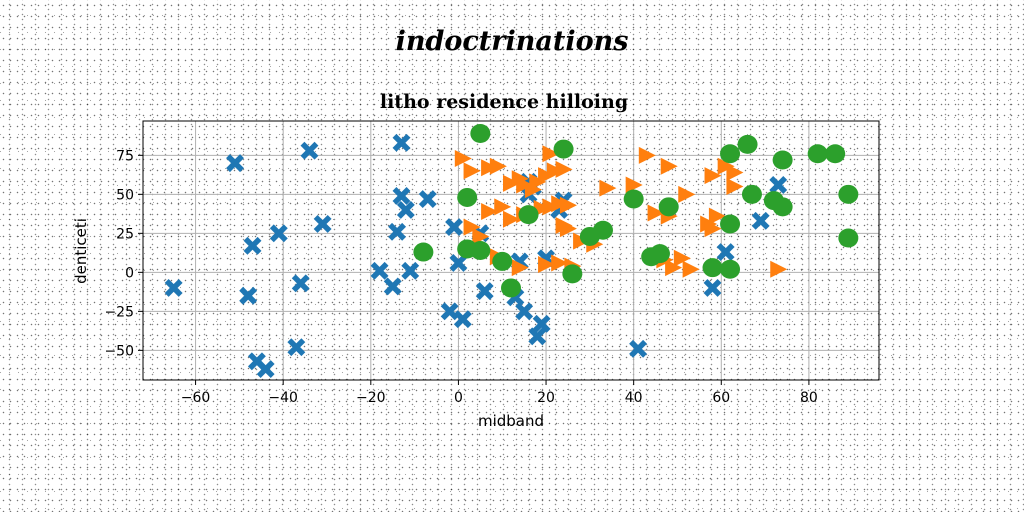 Image resolution: width=1024 pixels, height=512 pixels. What do you see at coordinates (634, 398) in the screenshot?
I see `x-tick-label: 40` at bounding box center [634, 398].